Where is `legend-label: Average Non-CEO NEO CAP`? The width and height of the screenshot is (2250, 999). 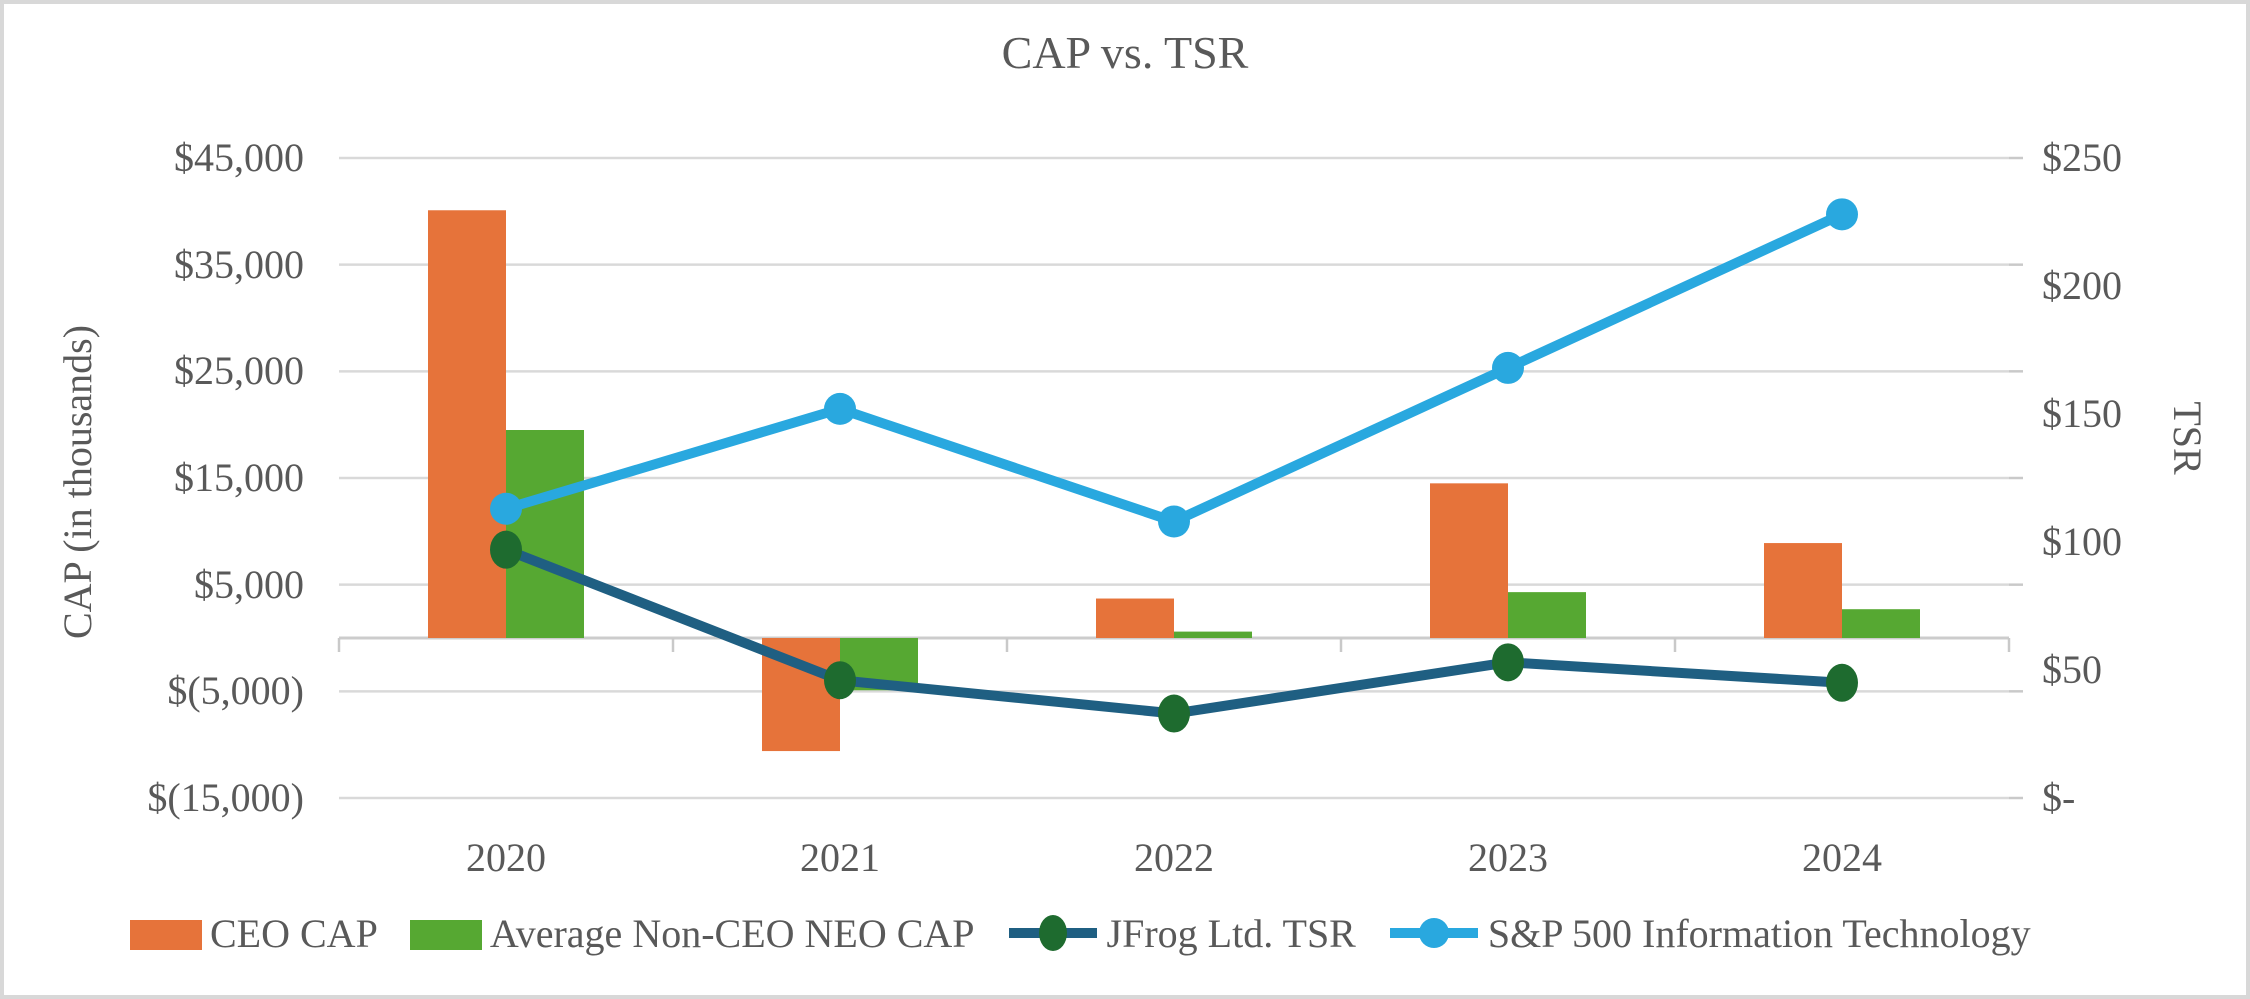
legend-label: Average Non-CEO NEO CAP is located at coordinates (732, 933).